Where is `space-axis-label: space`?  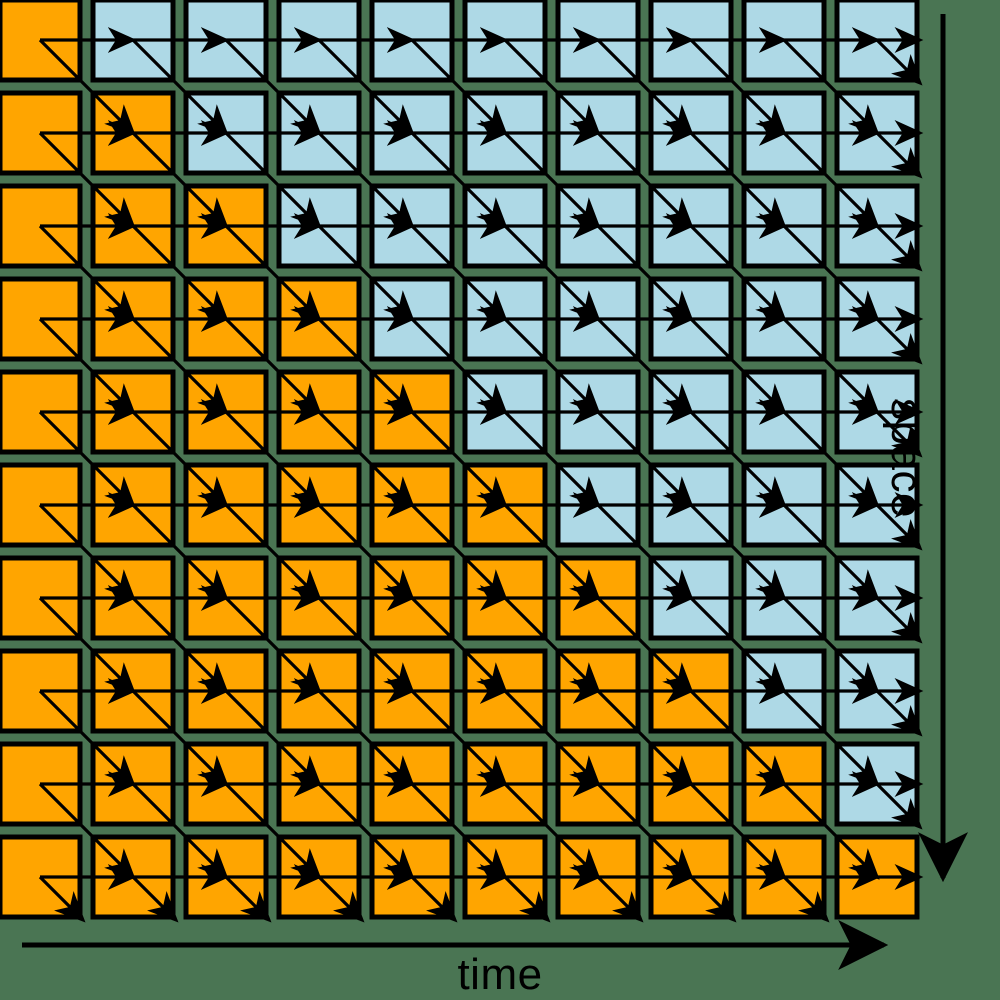 space-axis-label: space is located at coordinates (906, 458).